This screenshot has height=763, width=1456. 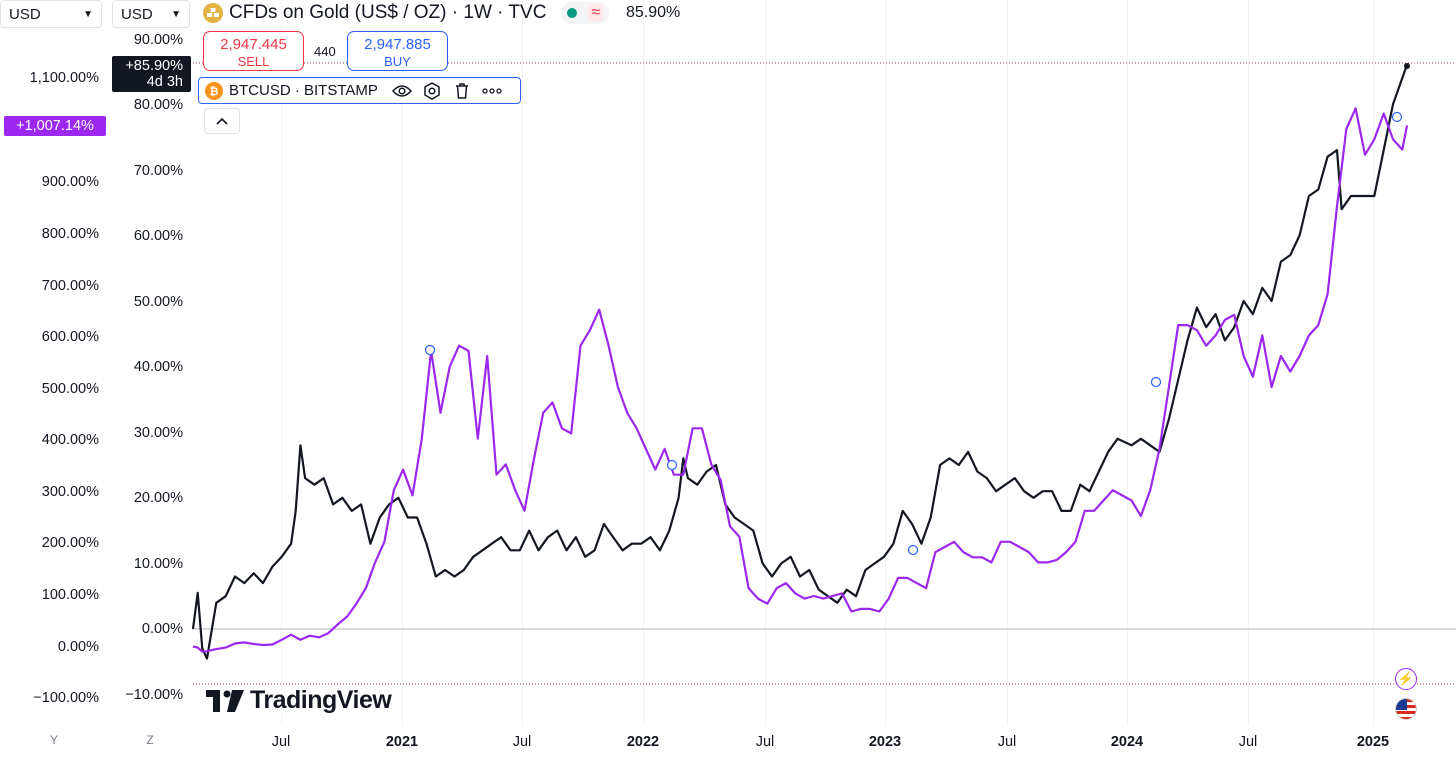 I want to click on gold-bars-icon, so click(x=213, y=13).